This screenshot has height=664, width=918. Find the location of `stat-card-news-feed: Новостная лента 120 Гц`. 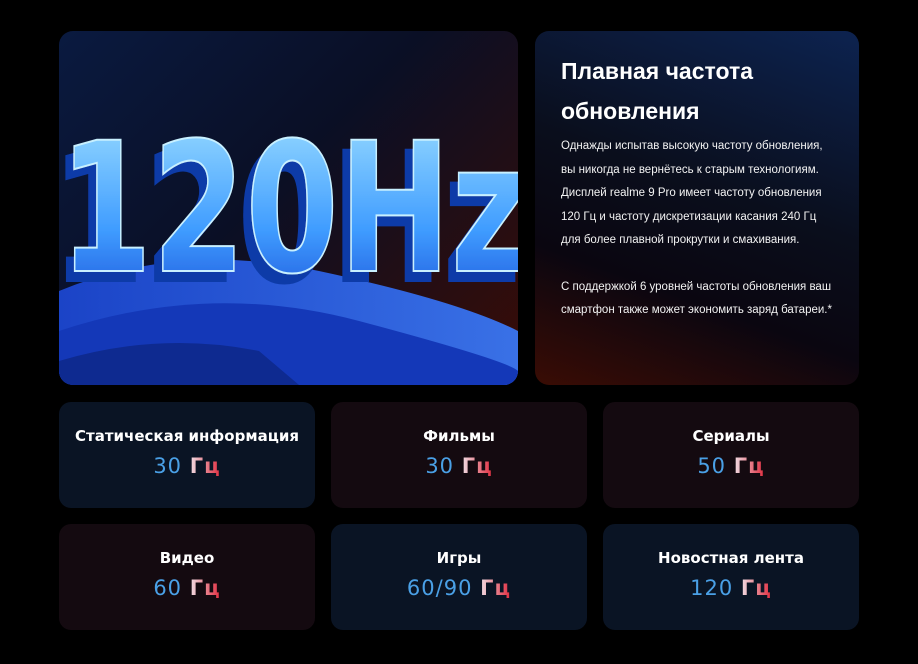

stat-card-news-feed: Новостная лента 120 Гц is located at coordinates (731, 577).